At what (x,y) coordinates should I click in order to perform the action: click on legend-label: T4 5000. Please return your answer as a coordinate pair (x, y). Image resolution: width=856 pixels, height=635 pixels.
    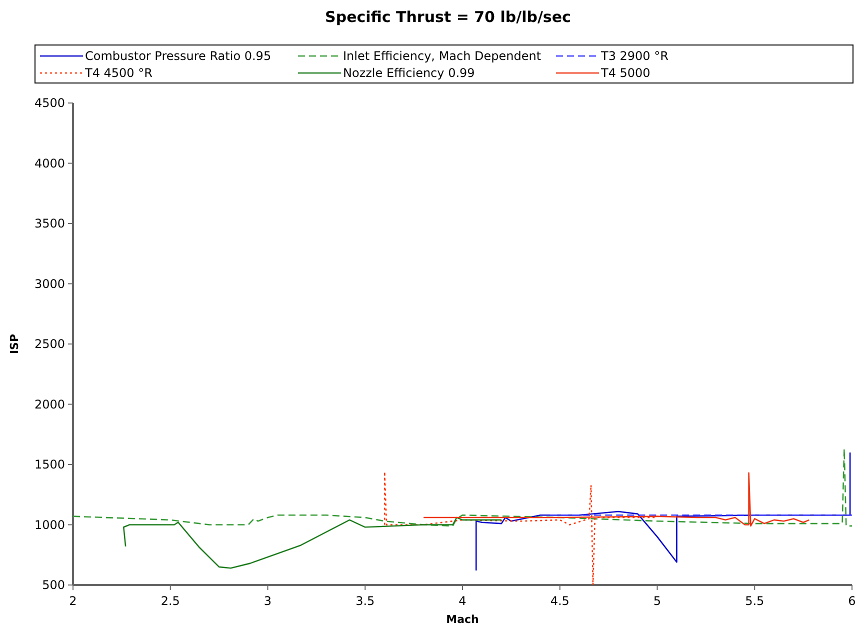
    Looking at the image, I should click on (625, 73).